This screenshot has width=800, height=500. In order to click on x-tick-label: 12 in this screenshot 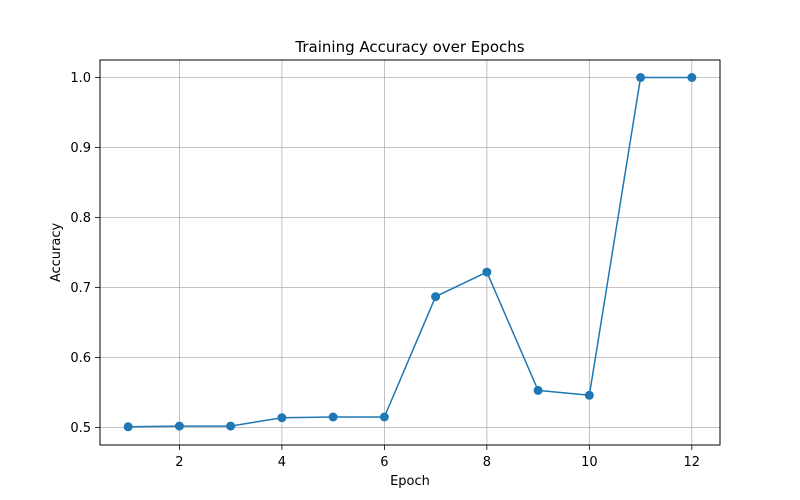, I will do `click(692, 462)`.